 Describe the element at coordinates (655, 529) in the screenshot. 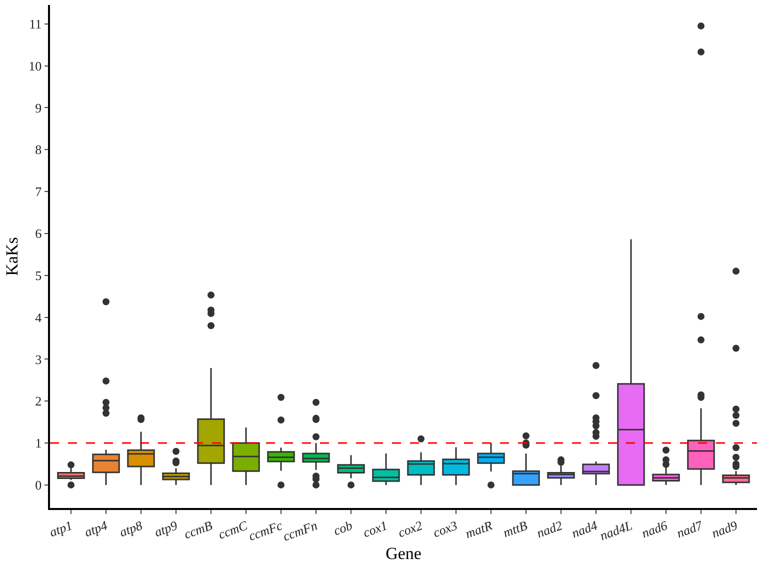

I see `x-tick-label: nad6` at that location.